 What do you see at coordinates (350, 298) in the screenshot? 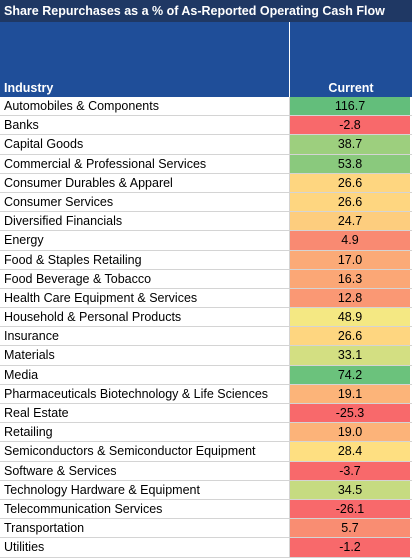
I see `value-cell: 12.8` at bounding box center [350, 298].